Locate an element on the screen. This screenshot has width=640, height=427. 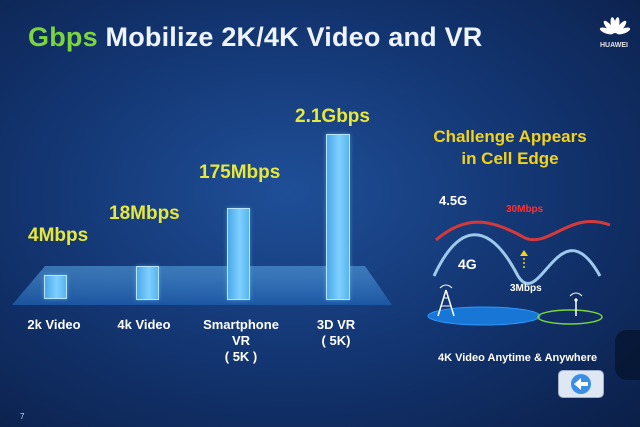
slide-title: Gbps Mobilize 2K/4K Video and VR is located at coordinates (255, 37).